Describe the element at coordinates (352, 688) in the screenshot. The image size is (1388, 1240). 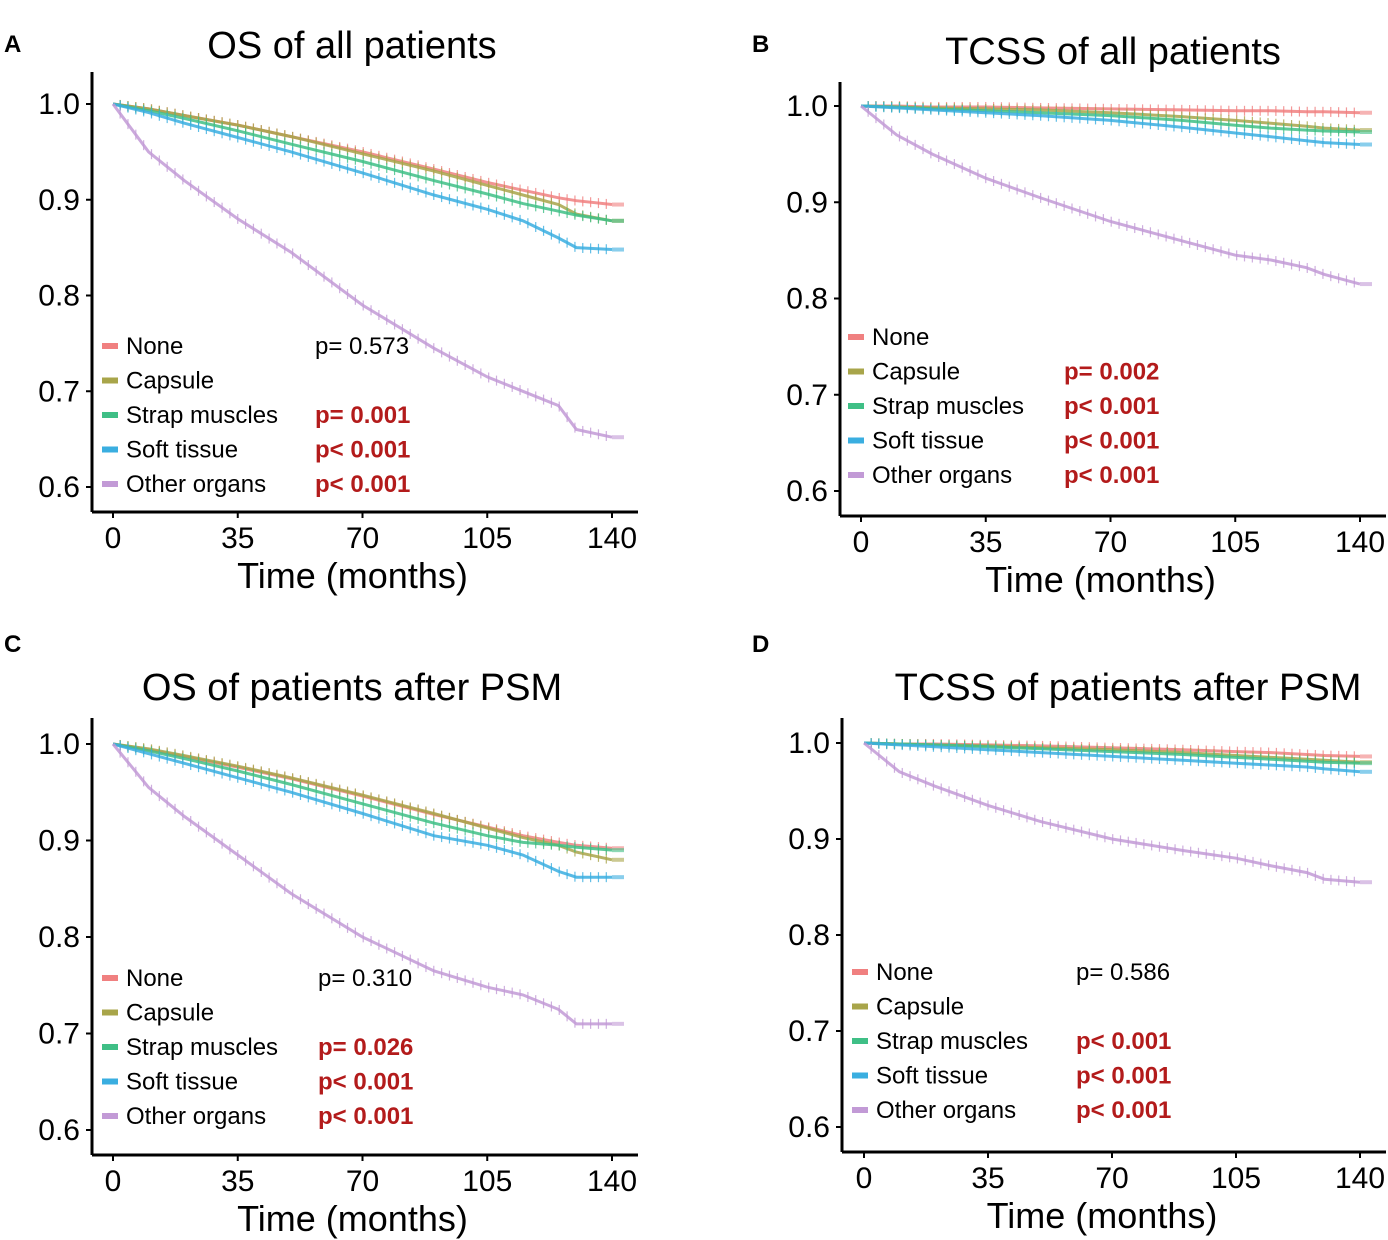
I see `chart-title: OS of patients after PSM` at that location.